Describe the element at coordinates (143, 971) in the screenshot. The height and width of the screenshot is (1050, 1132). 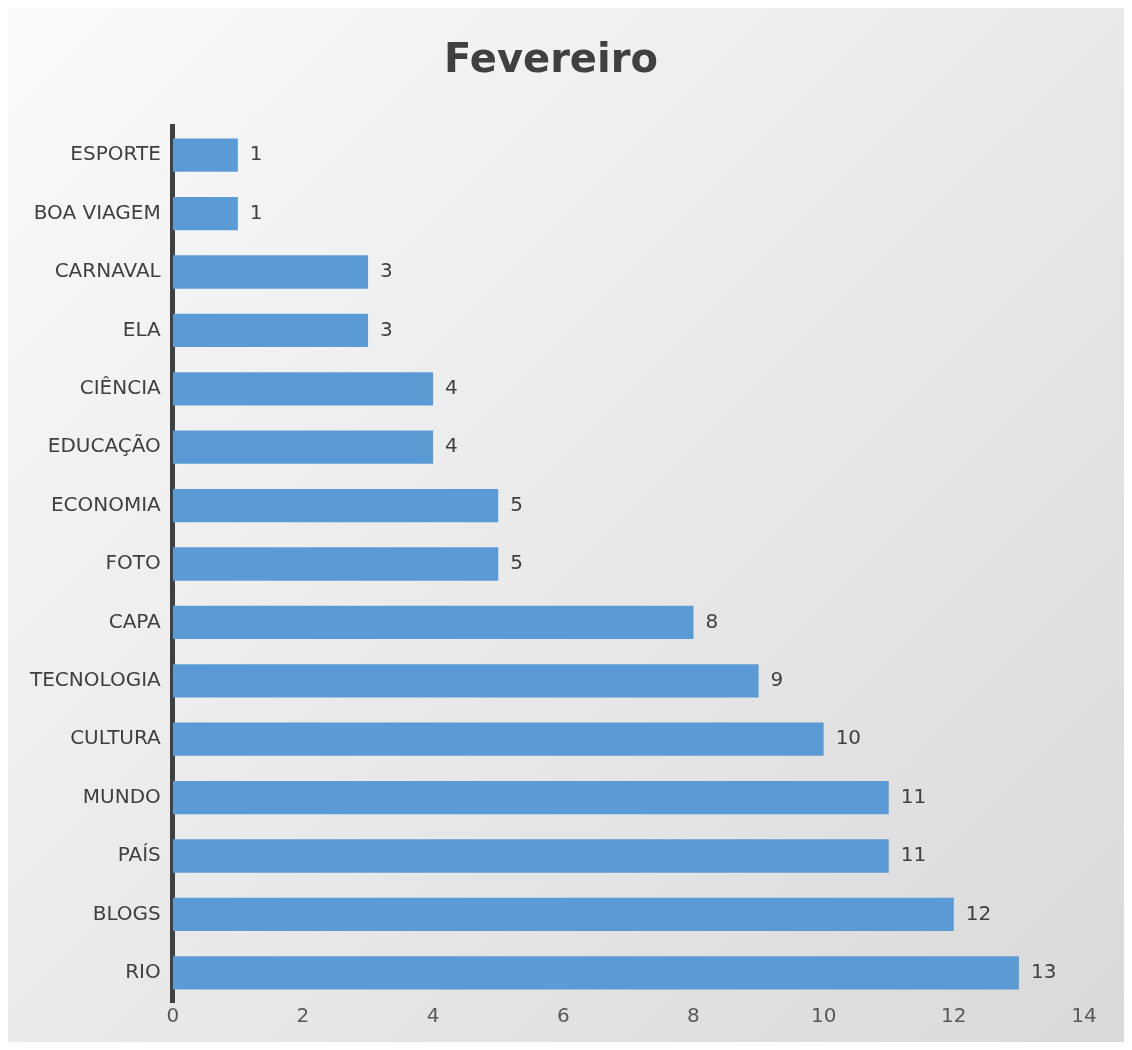
I see `y-tick-label: RIO` at that location.